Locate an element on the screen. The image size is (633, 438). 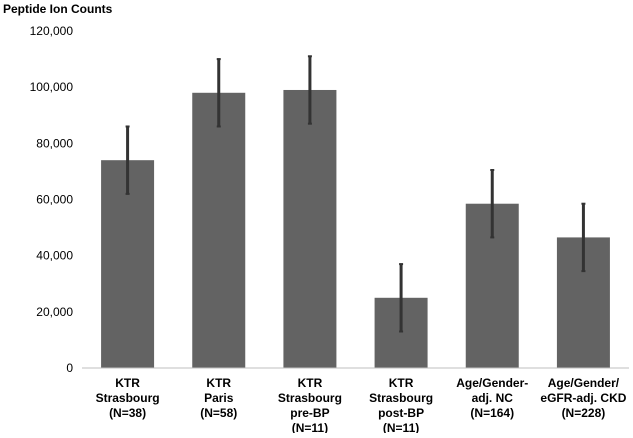
x-tick-label: Paris is located at coordinates (219, 398).